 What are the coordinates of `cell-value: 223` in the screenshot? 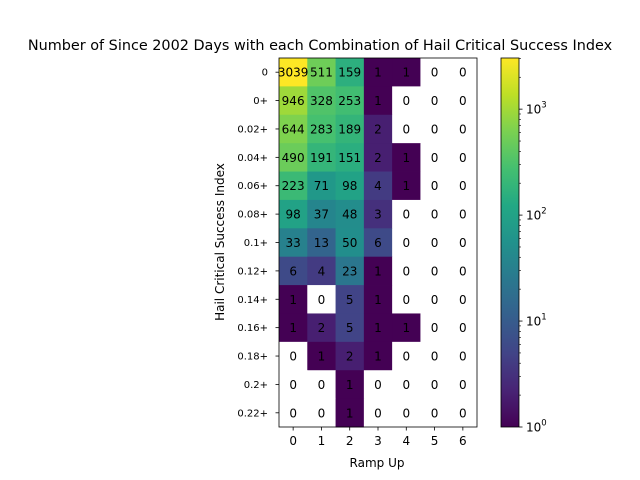 It's located at (293, 186).